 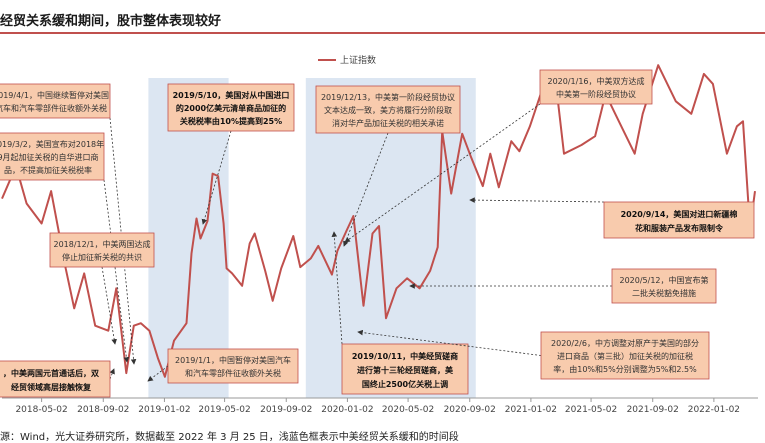 I want to click on annotation-text: 2019/12/13，中美第一阶段经贸协议, so click(x=388, y=97).